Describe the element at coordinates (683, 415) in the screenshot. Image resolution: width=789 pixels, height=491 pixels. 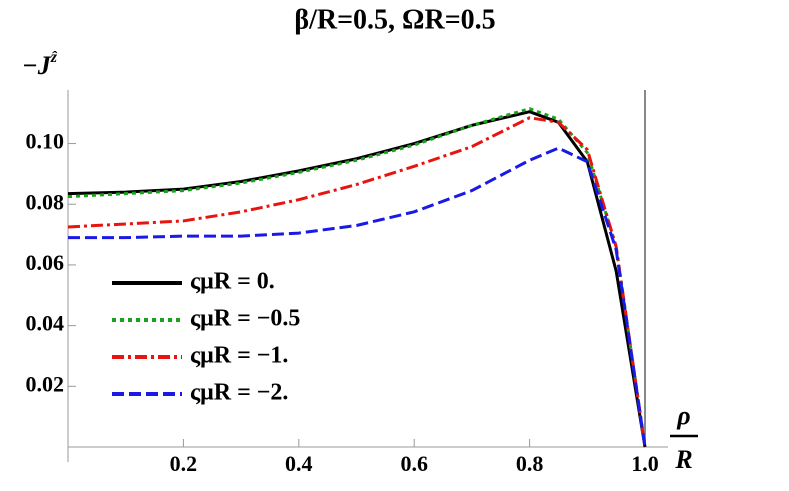
I see `x-axis-label-numerator: ρ` at that location.